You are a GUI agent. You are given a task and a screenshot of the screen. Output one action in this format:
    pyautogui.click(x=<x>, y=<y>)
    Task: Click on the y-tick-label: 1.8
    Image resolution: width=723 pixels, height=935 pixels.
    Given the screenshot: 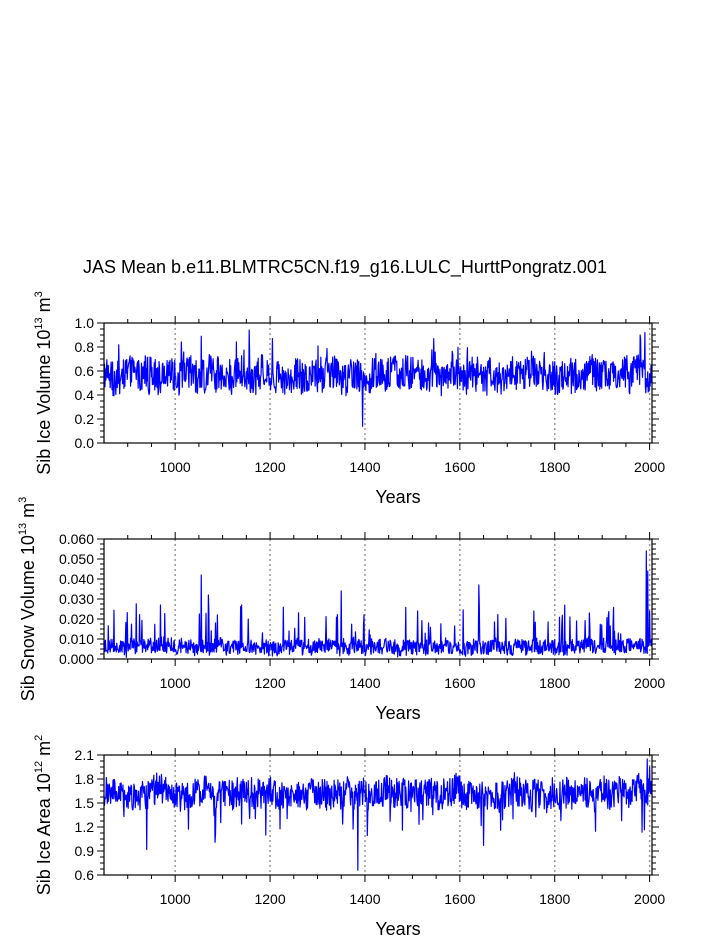 What is the action you would take?
    pyautogui.click(x=85, y=779)
    